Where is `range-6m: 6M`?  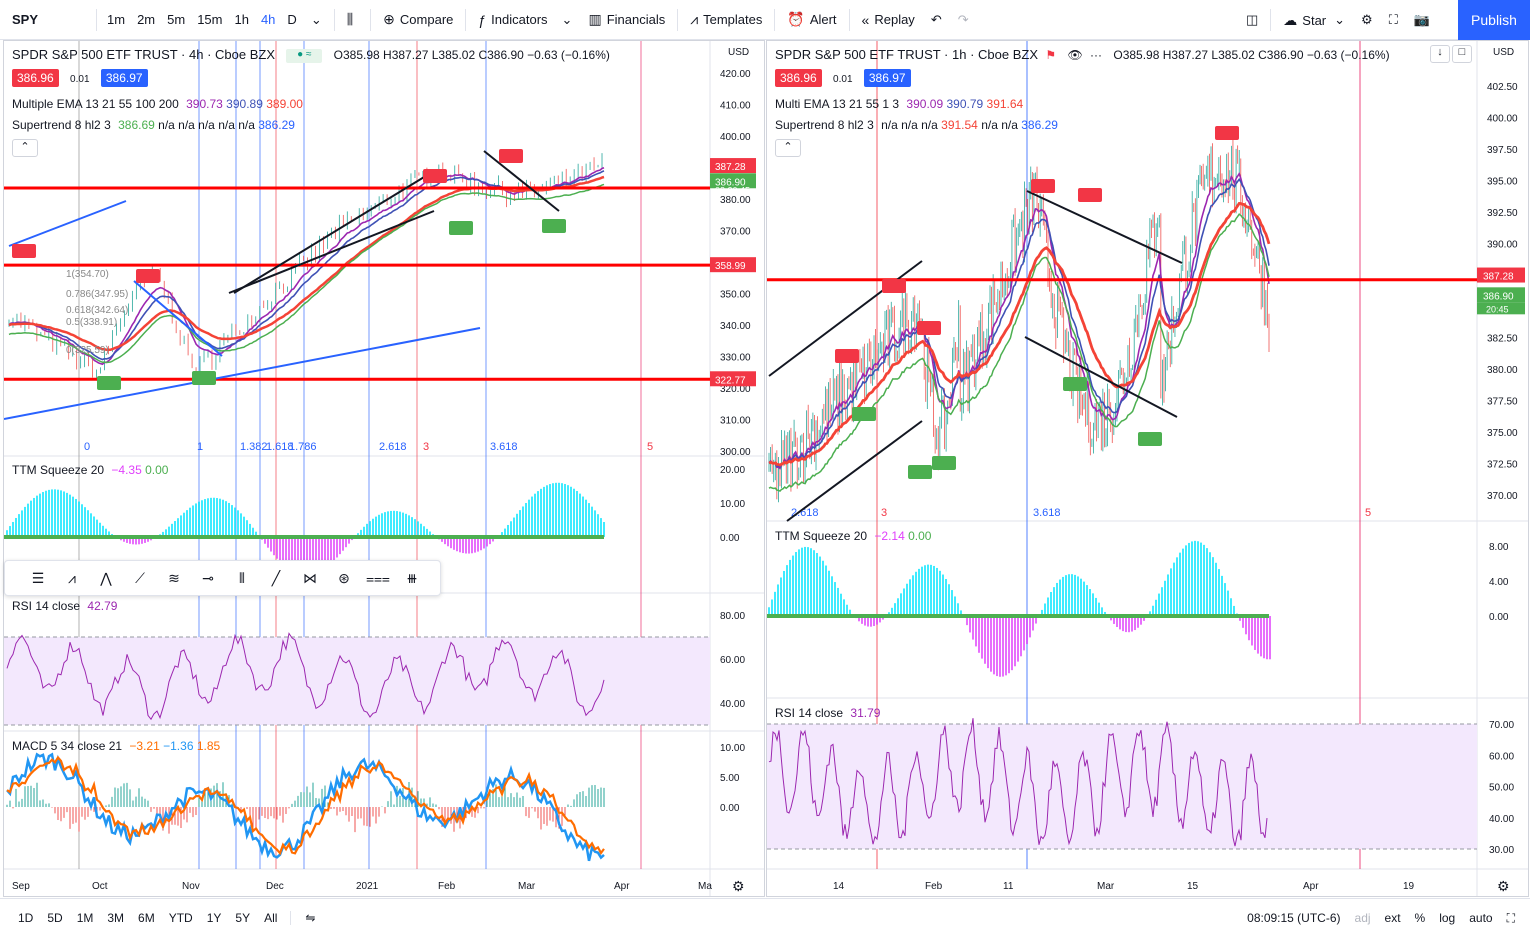
range-6m: 6M is located at coordinates (146, 918).